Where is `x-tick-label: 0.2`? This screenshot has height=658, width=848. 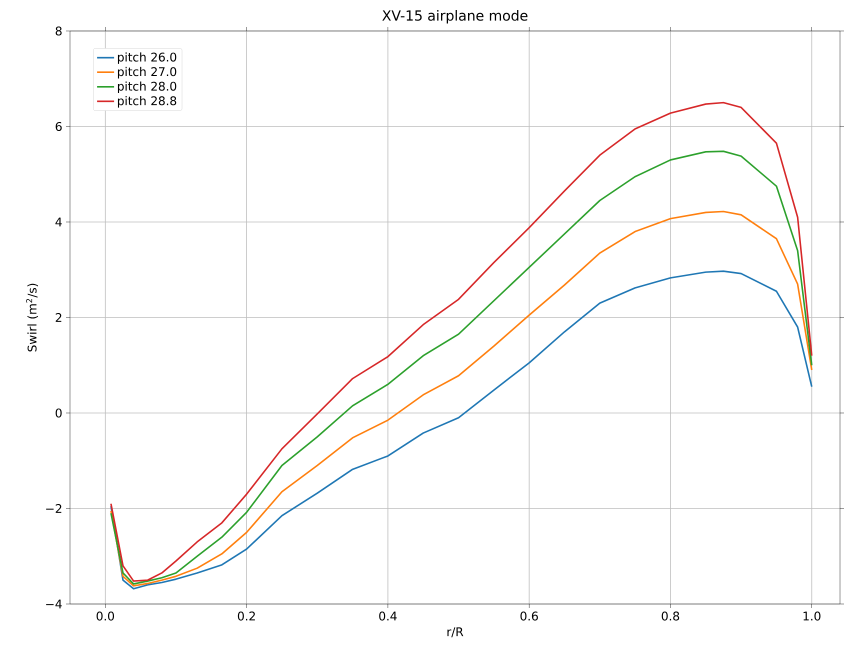
x-tick-label: 0.2 is located at coordinates (246, 616).